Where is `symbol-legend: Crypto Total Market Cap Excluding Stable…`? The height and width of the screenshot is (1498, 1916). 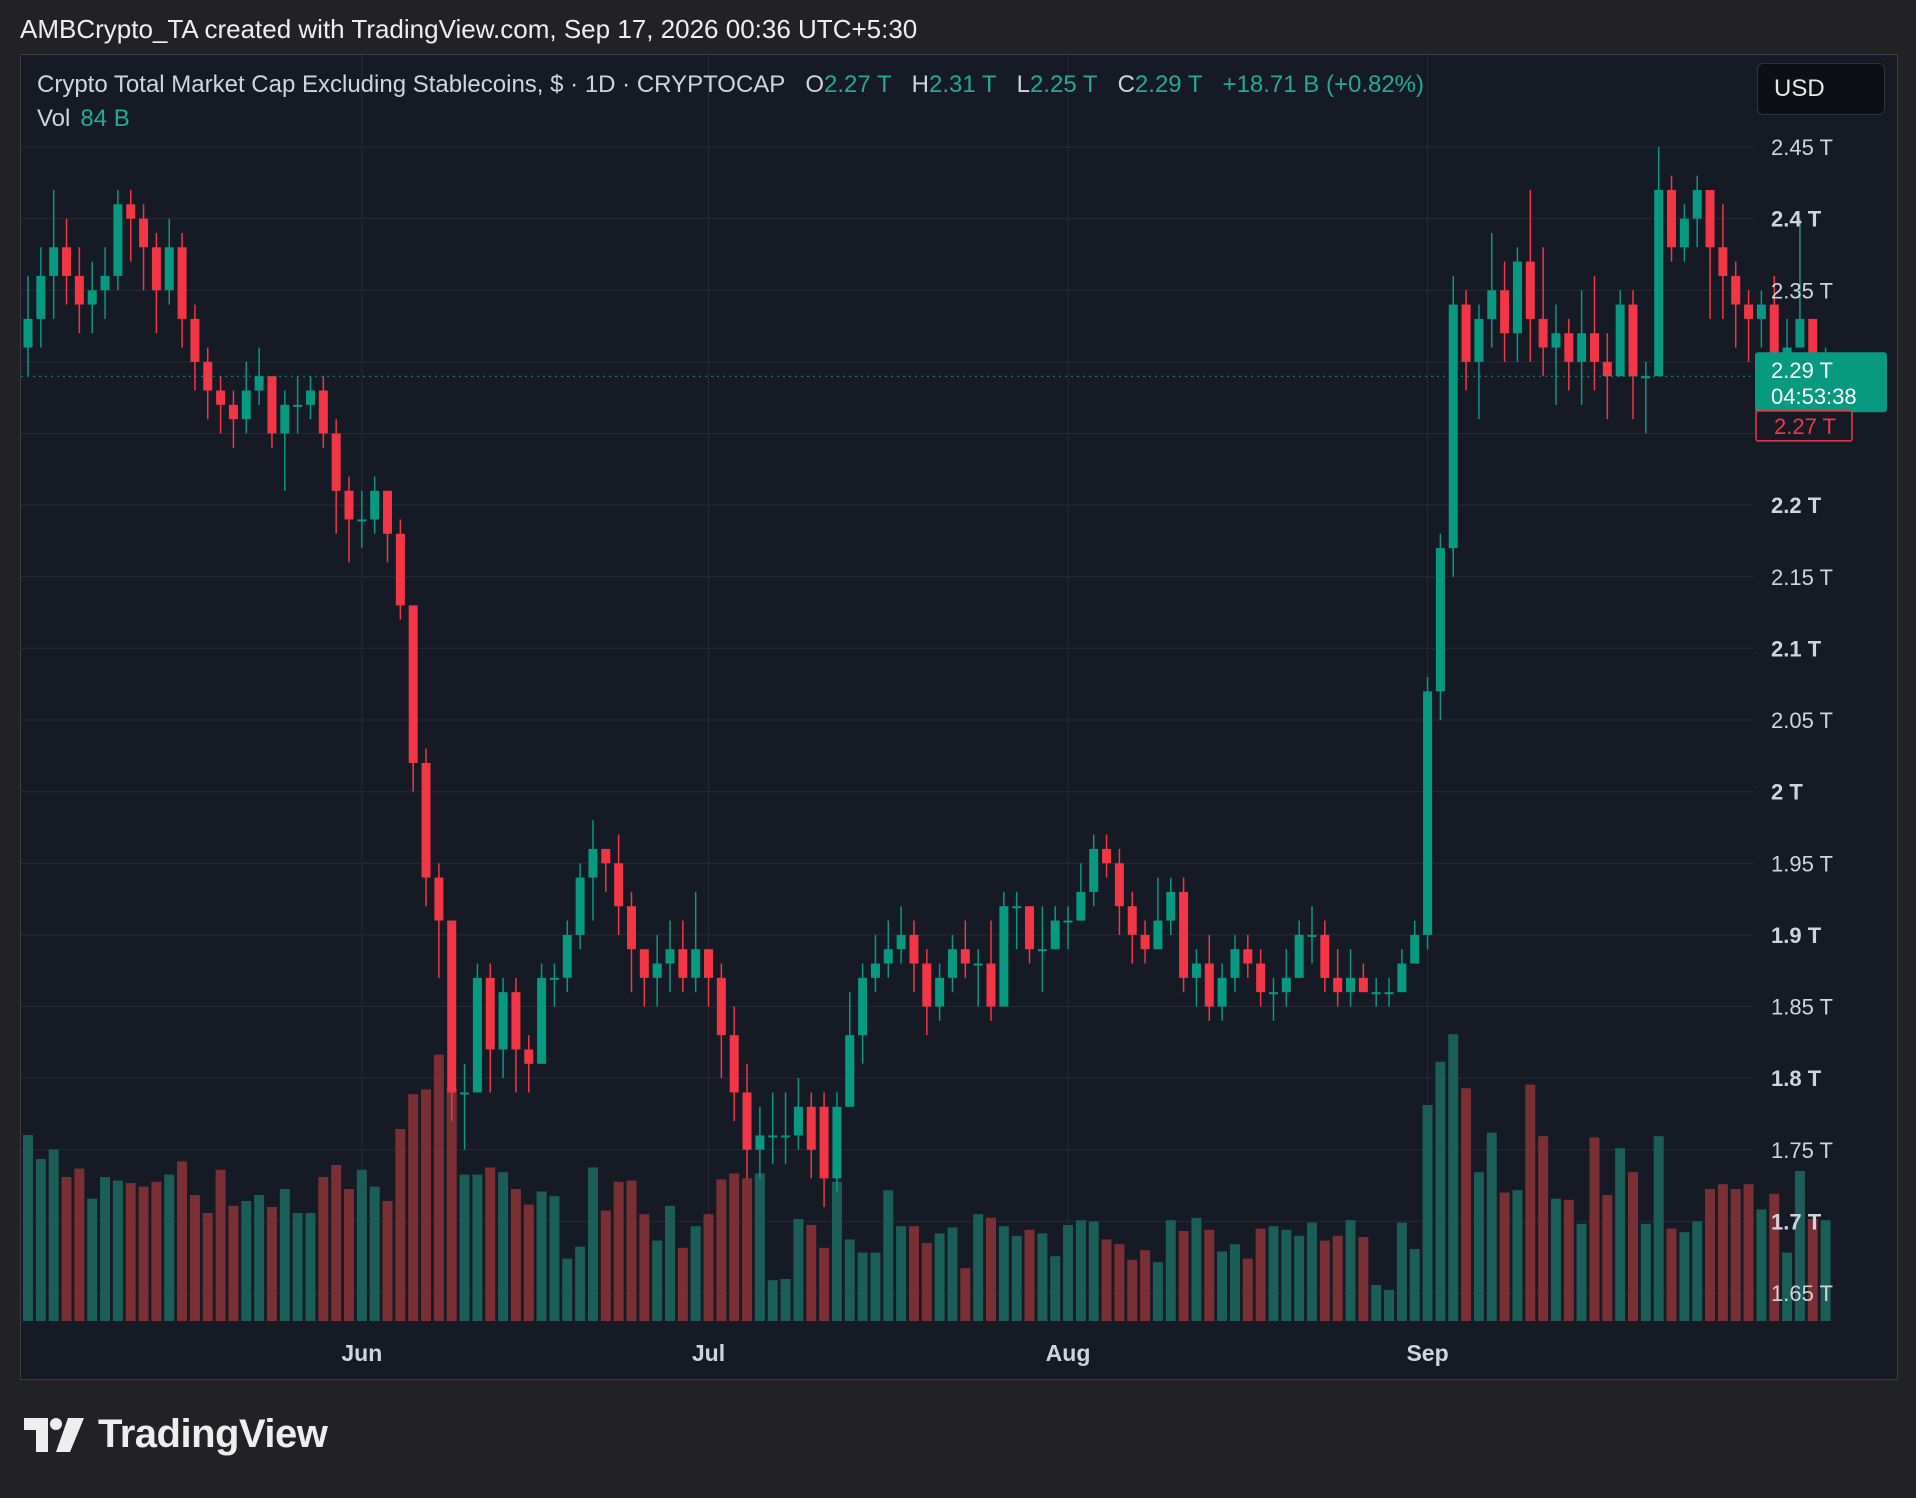
symbol-legend: Crypto Total Market Cap Excluding Stable… is located at coordinates (730, 85).